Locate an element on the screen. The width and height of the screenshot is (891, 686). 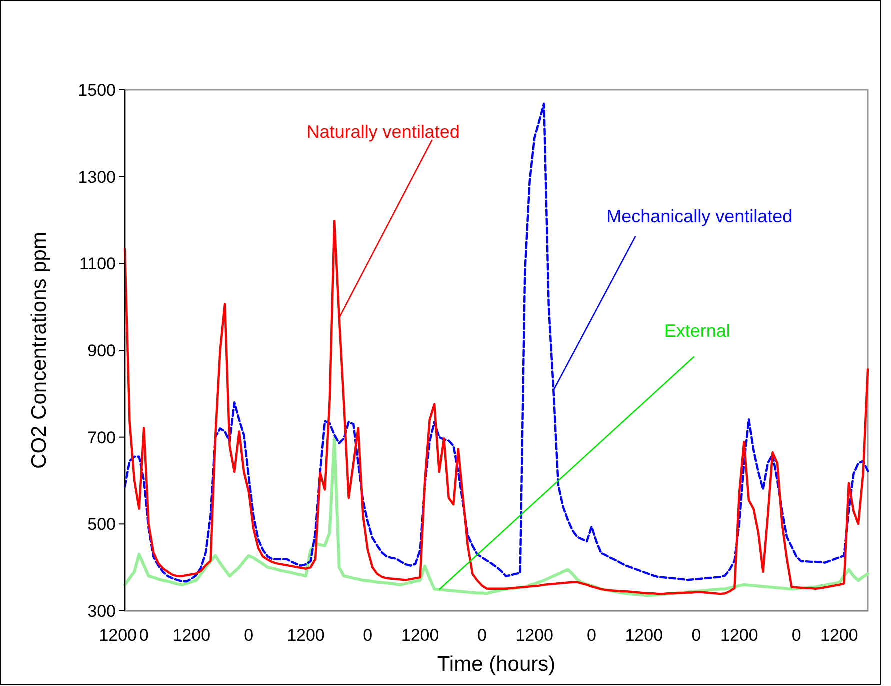
y-tick-label: 1500 is located at coordinates (97, 90).